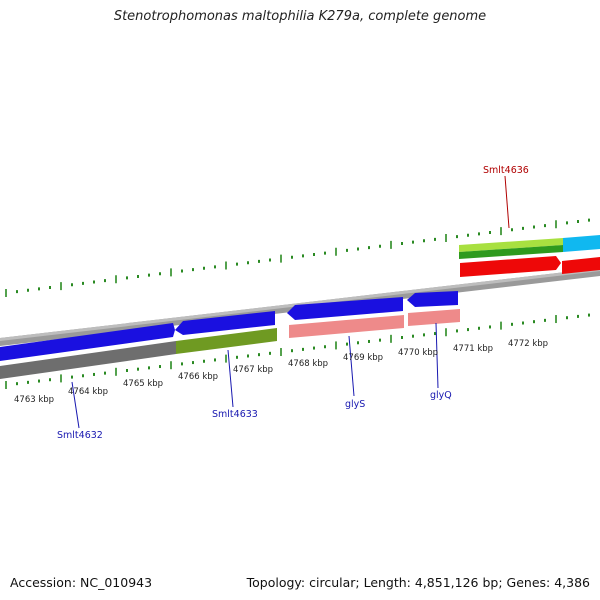 The image size is (600, 600). Describe the element at coordinates (297, 257) in the screenshot. I see `outer-tick-track` at that location.